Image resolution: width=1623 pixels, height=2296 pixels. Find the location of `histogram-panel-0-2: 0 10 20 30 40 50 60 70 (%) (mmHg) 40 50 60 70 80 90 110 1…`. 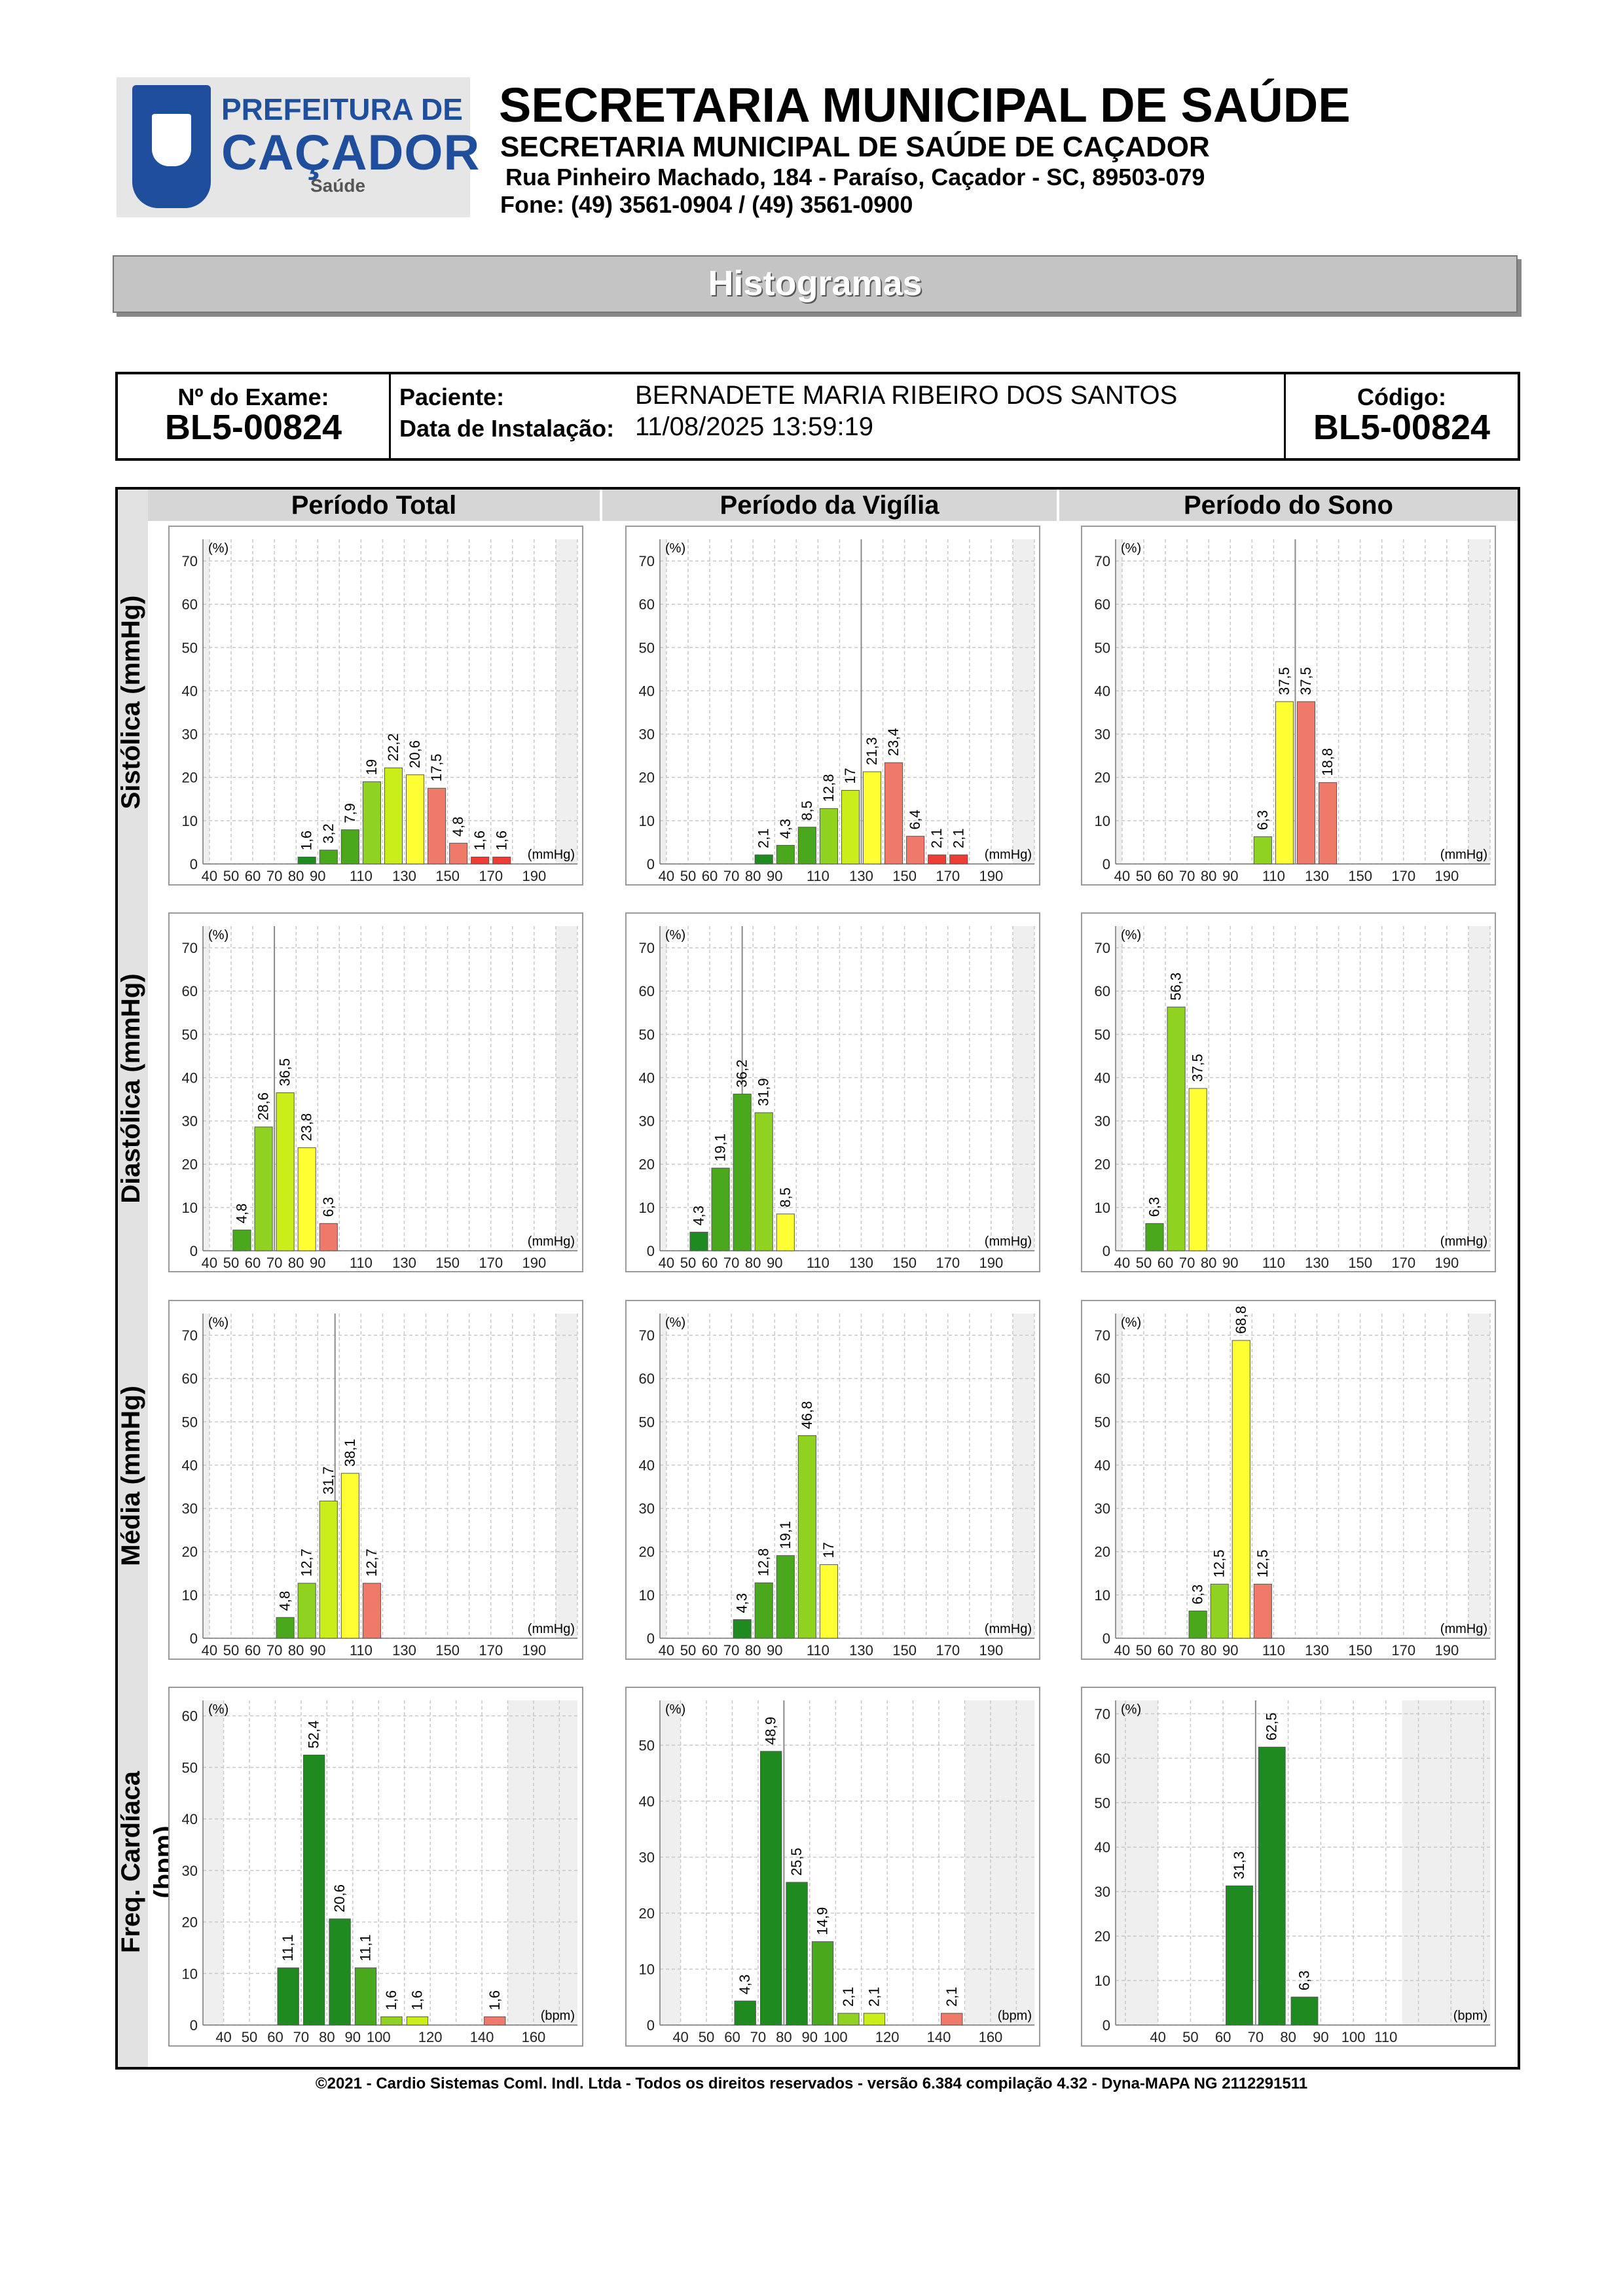

histogram-panel-0-2: 0 10 20 30 40 50 60 70 (%) (mmHg) 40 50 60 70 80 90 110 1… is located at coordinates (1288, 706).